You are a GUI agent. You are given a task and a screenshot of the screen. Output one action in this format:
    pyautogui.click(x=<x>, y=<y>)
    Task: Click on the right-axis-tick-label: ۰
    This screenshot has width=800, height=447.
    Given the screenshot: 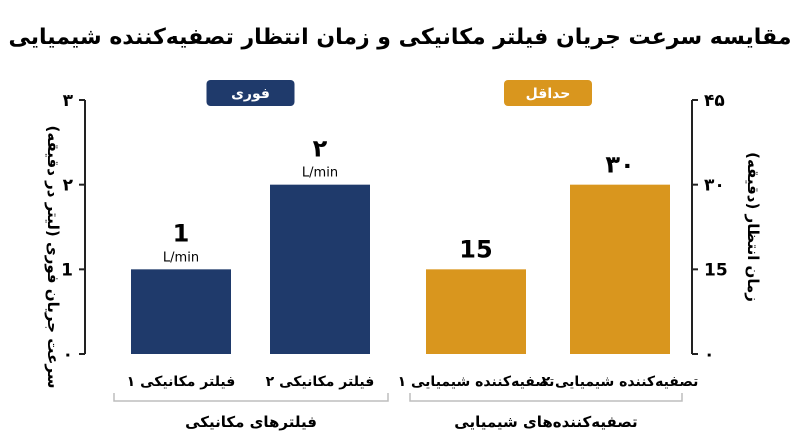 What is the action you would take?
    pyautogui.click(x=709, y=355)
    